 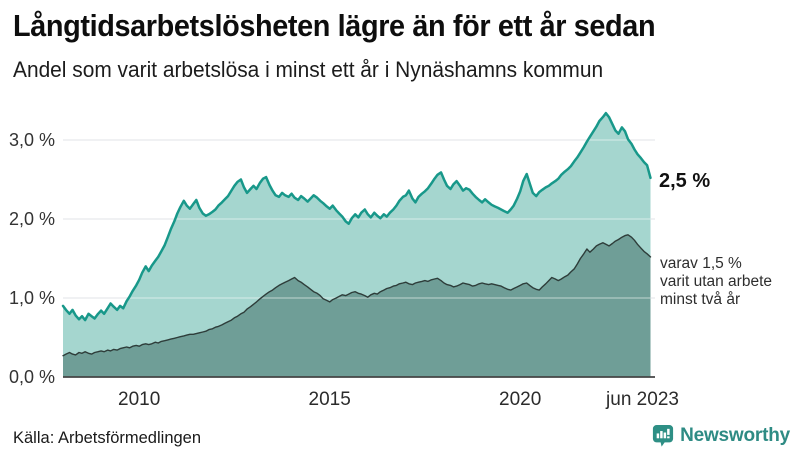 I want to click on newsworthy-wordmark: Newsworthy, so click(x=735, y=435).